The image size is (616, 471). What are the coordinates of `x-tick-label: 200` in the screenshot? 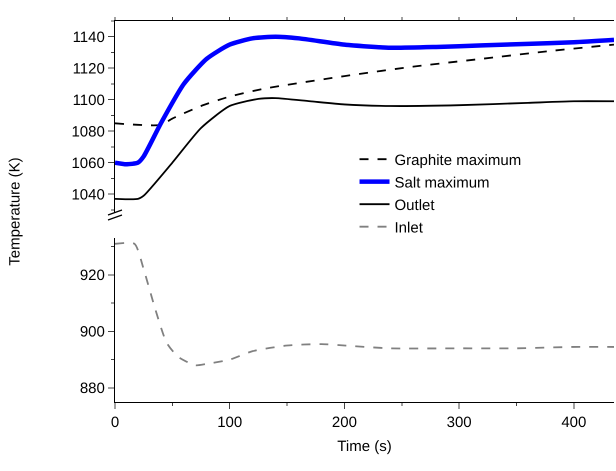 It's located at (344, 423).